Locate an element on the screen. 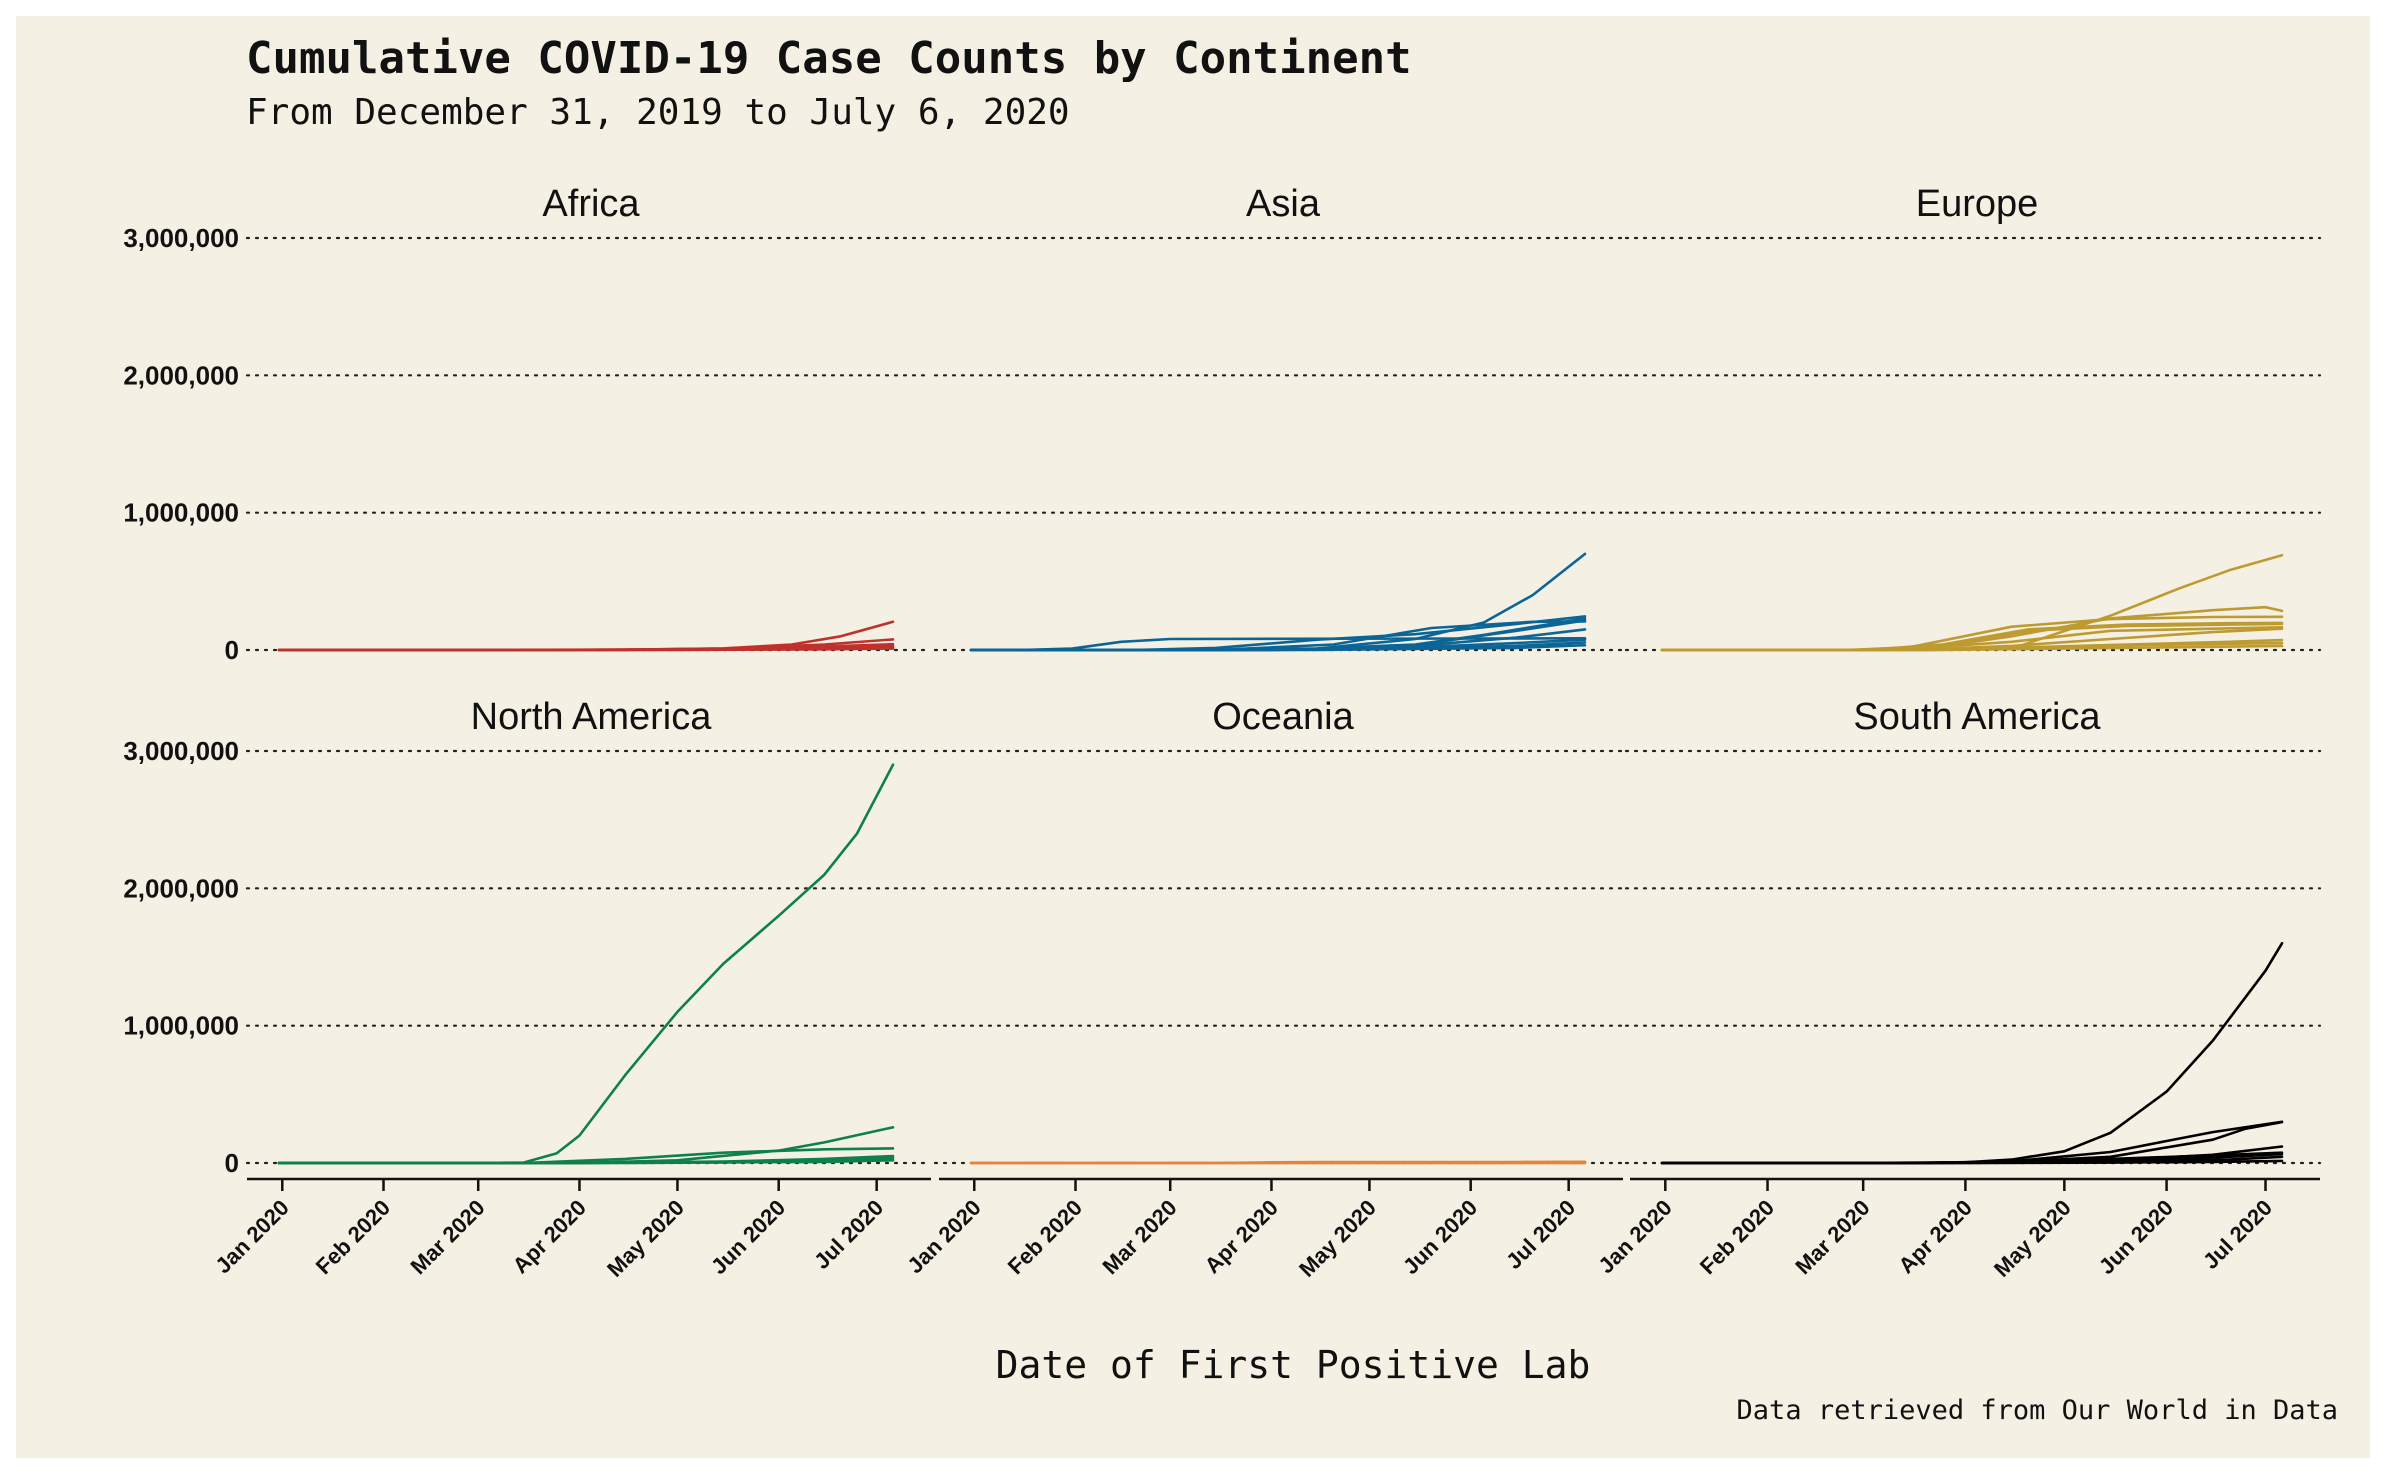  chart-subtitle: From December 31, 2019 to July 6, 2020 is located at coordinates (658, 112).